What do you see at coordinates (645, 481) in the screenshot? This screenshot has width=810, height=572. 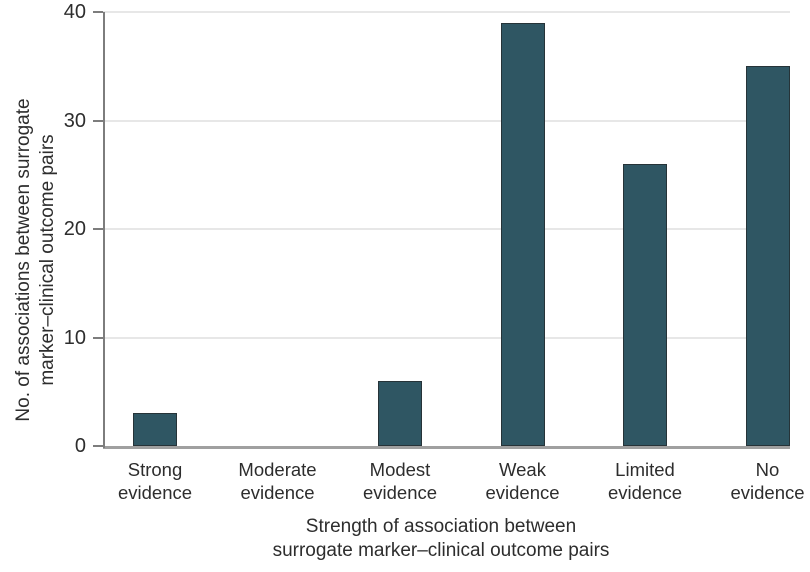 I see `category-label-limited-evidence: Limited evidence` at bounding box center [645, 481].